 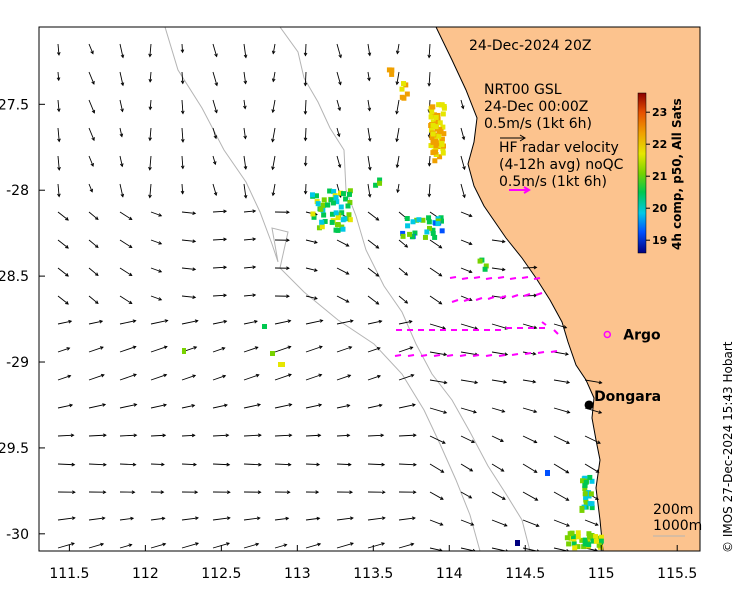 What do you see at coordinates (657, 176) in the screenshot?
I see `colorbar-ticks: 19 20 21 22 23` at bounding box center [657, 176].